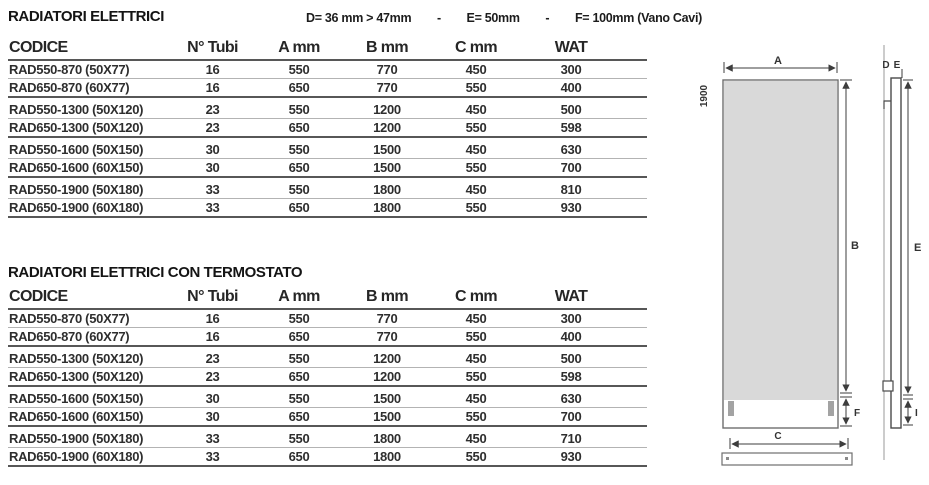 This screenshot has width=929, height=485. I want to click on column-header-c: C mm, so click(476, 47).